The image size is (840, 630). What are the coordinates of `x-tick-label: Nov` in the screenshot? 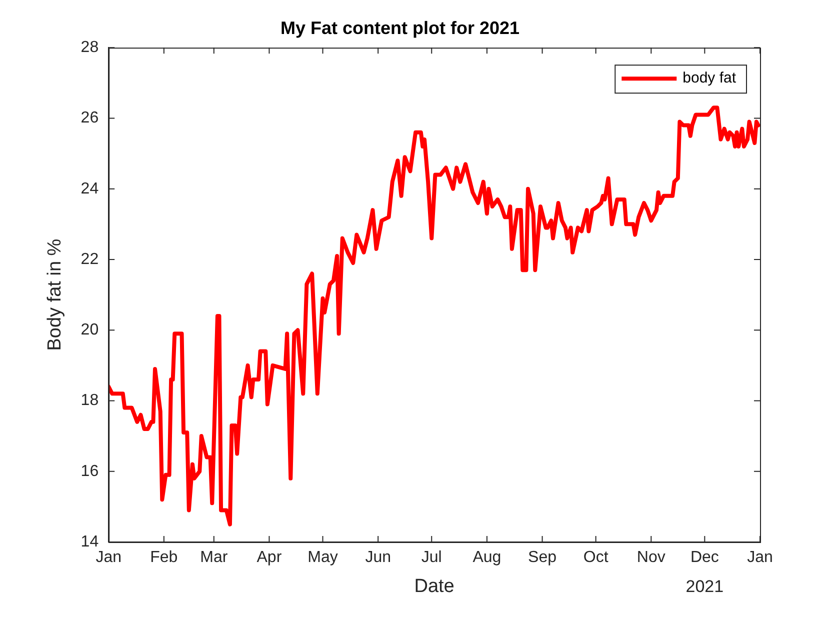 It's located at (651, 557).